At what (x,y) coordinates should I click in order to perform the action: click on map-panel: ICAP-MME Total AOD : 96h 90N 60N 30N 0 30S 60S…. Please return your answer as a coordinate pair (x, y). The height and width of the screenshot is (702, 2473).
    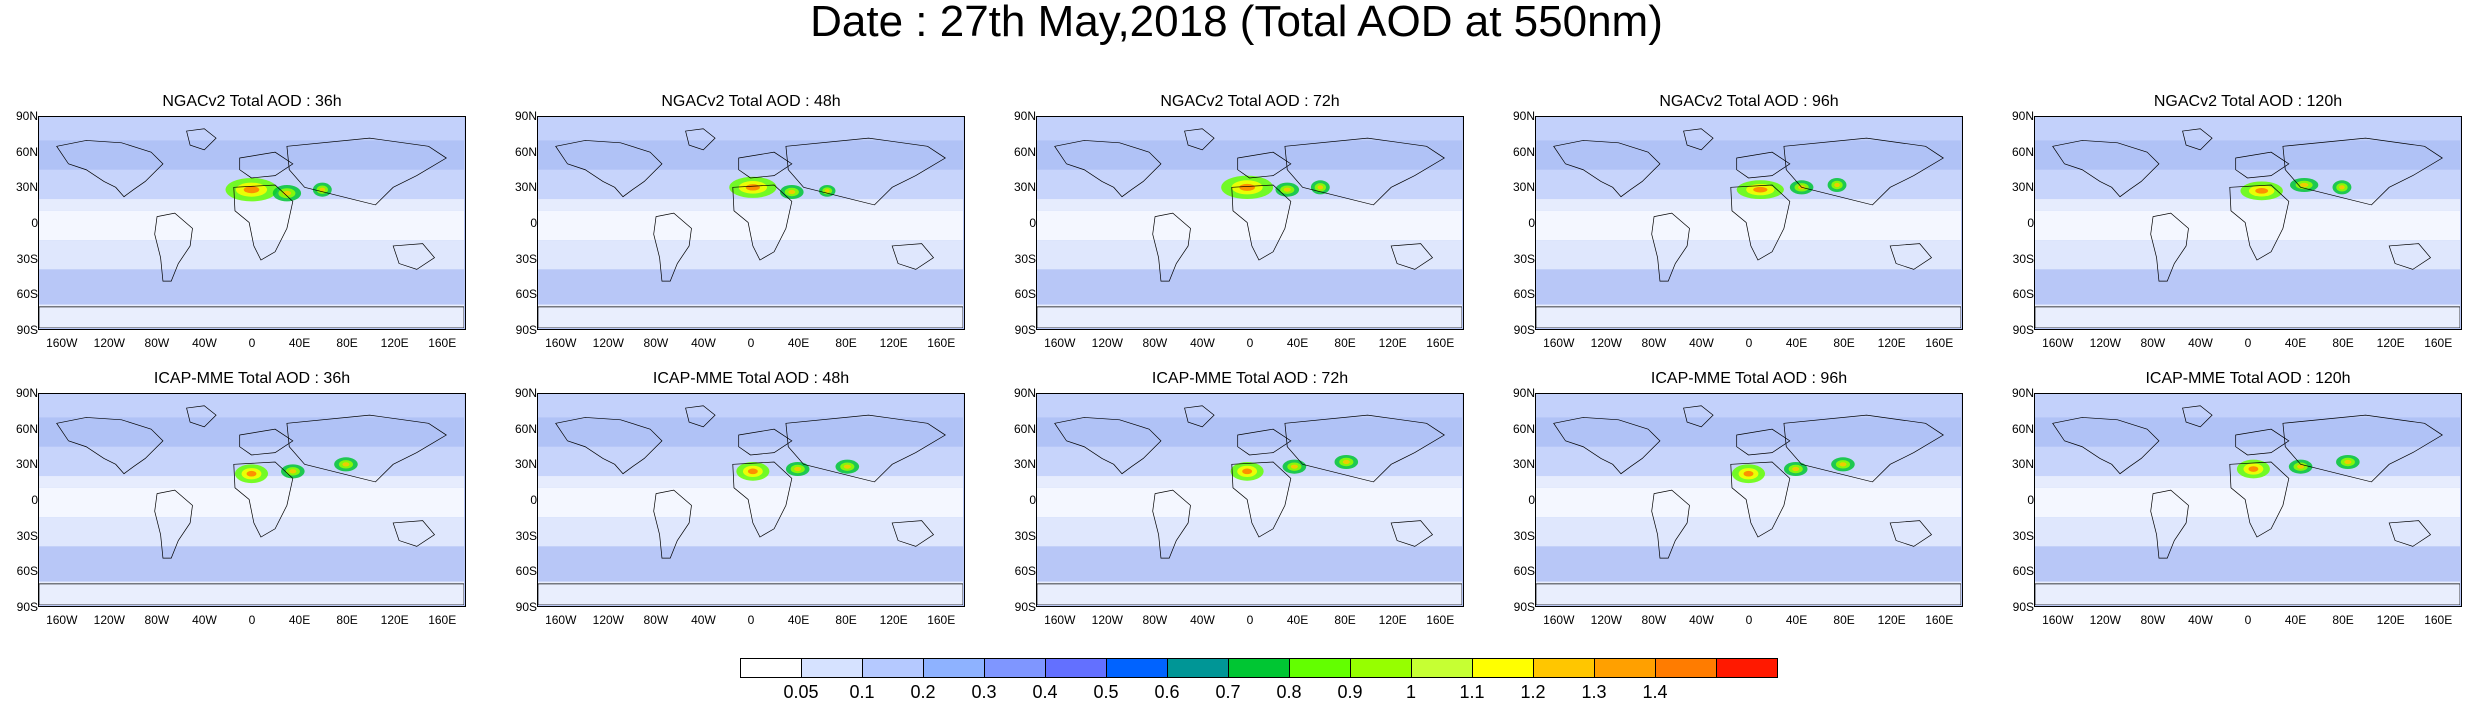
    Looking at the image, I should click on (1738, 500).